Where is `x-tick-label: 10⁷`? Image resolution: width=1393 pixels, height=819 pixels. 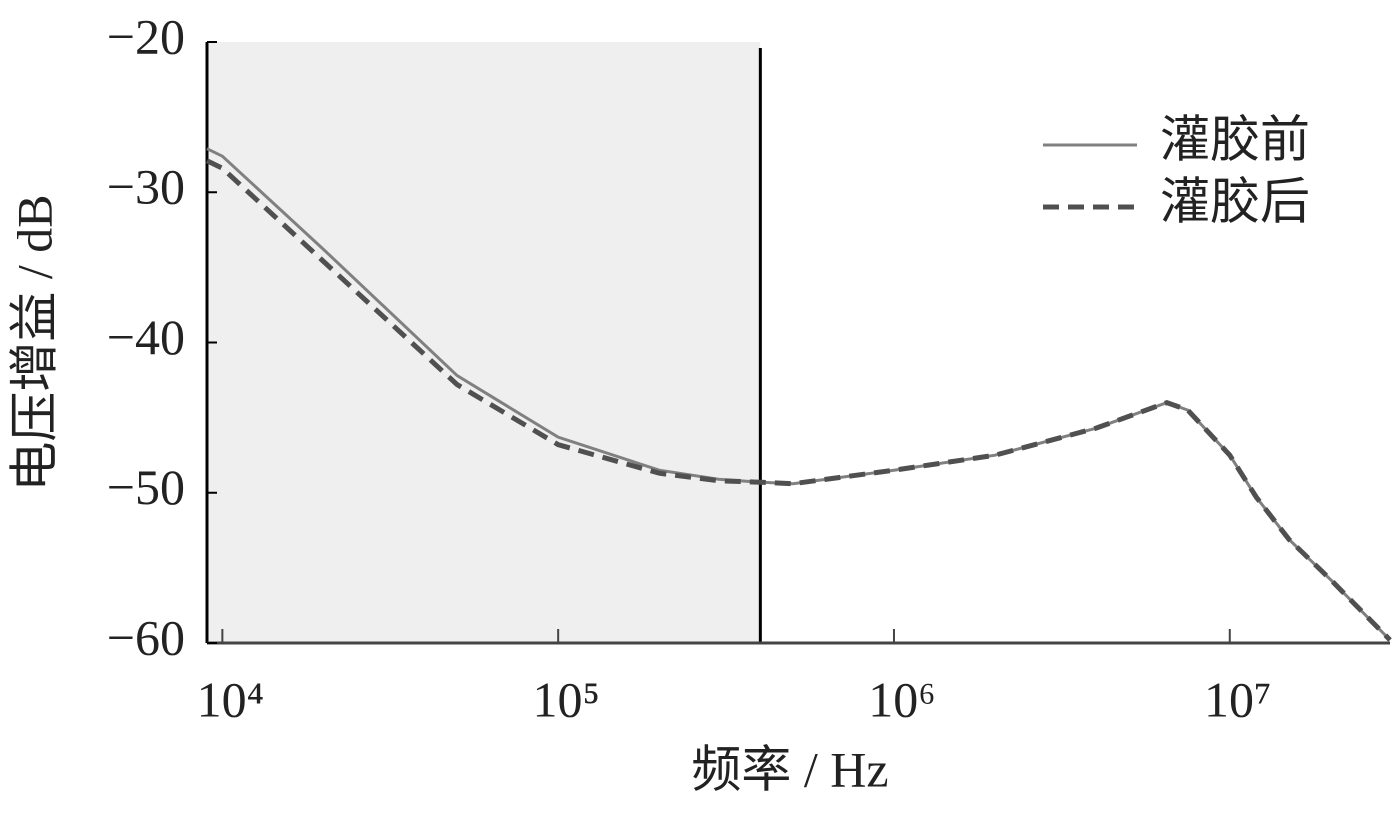
x-tick-label: 10⁷ is located at coordinates (1237, 699).